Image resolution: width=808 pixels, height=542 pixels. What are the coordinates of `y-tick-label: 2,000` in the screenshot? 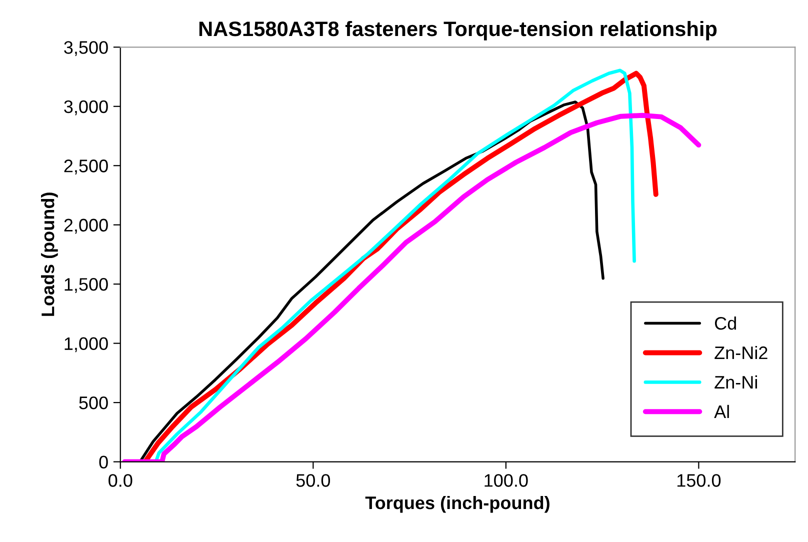 It's located at (86, 226).